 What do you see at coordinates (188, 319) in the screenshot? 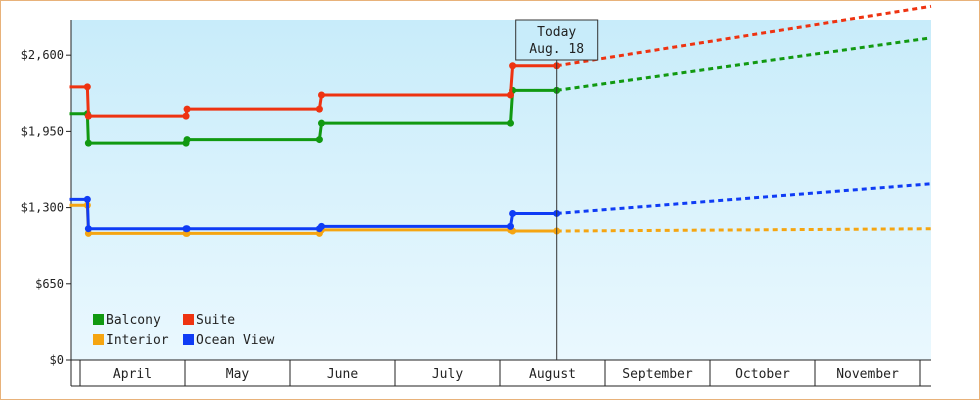
I see `legend-swatch-suite` at bounding box center [188, 319].